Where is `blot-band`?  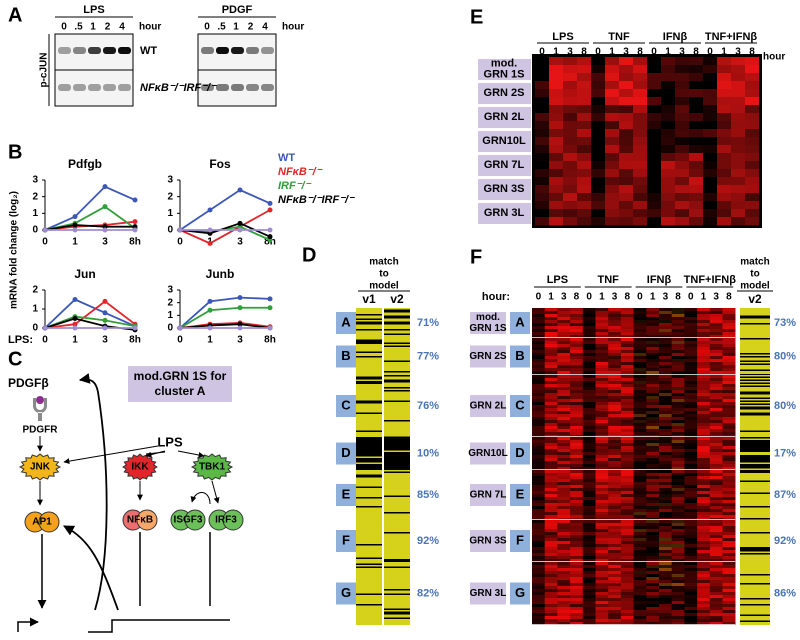 blot-band is located at coordinates (64, 50).